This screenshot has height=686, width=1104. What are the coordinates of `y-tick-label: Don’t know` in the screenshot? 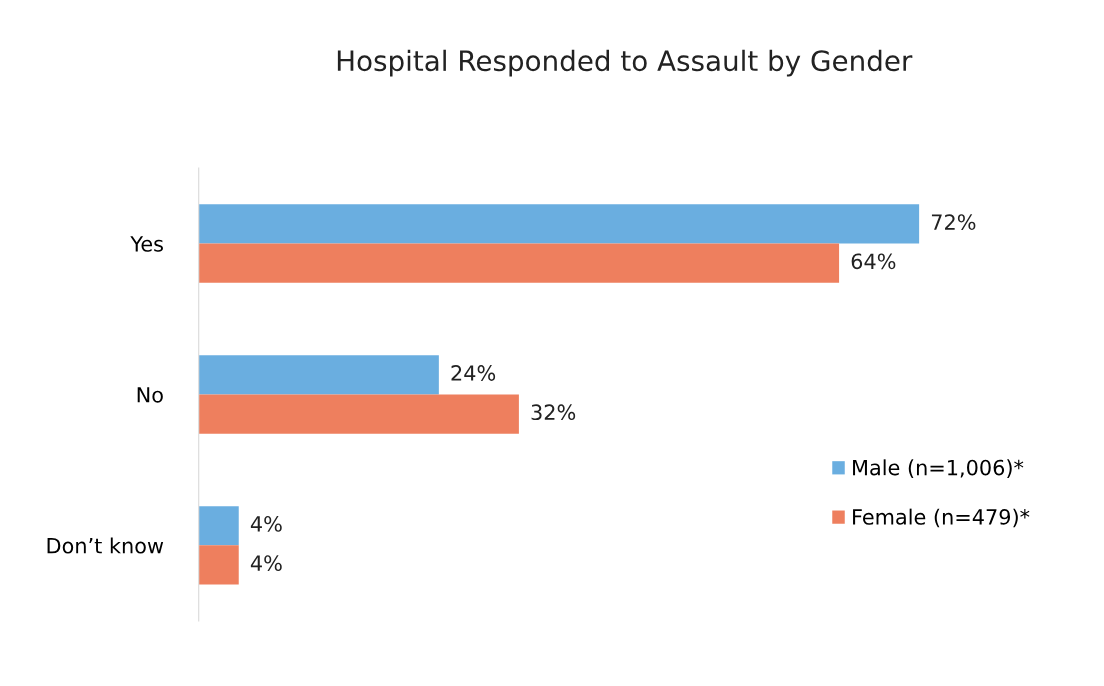 It's located at (105, 545).